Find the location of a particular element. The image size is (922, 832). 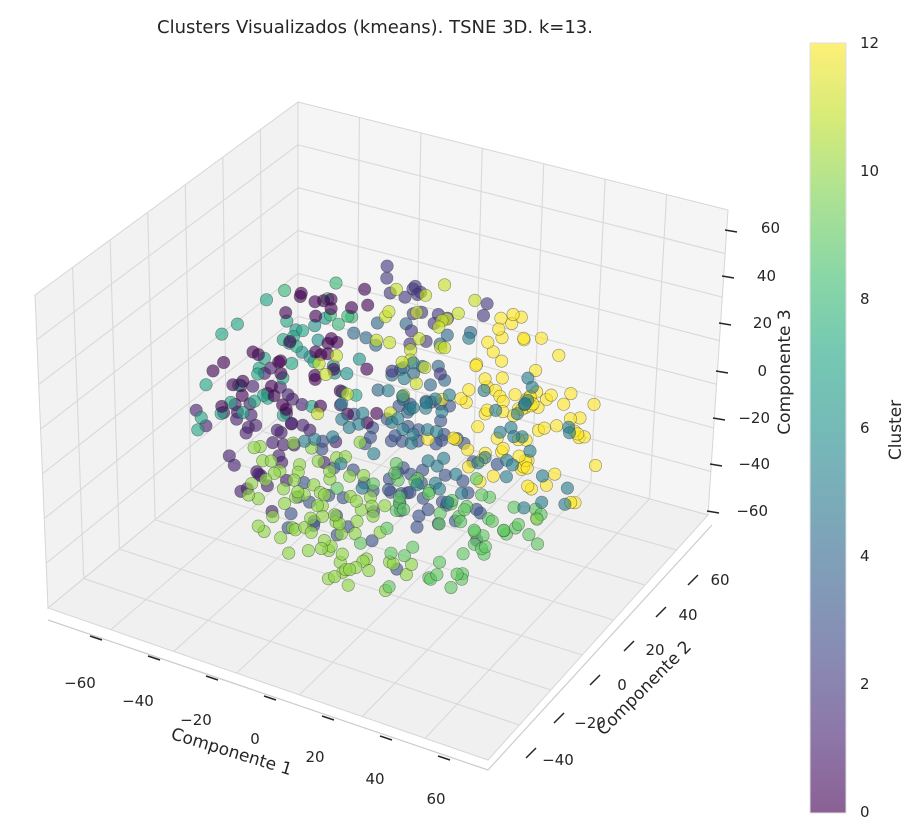

colorbar-tick-label: 8 is located at coordinates (865, 299).